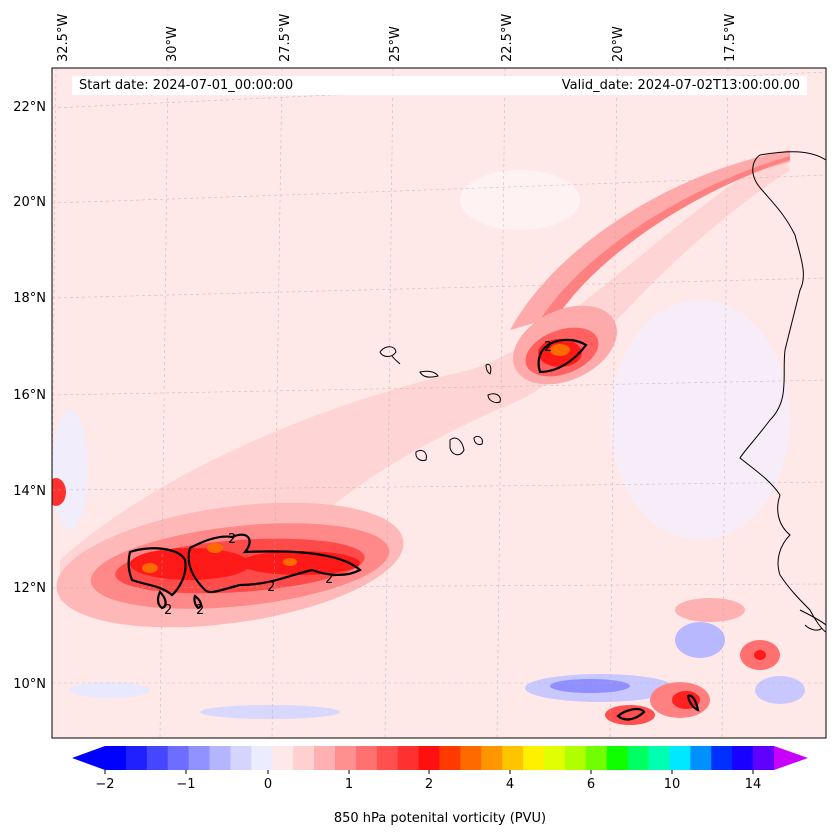 Image resolution: width=837 pixels, height=836 pixels. What do you see at coordinates (63, 38) in the screenshot?
I see `lon-label: 32.5°W` at bounding box center [63, 38].